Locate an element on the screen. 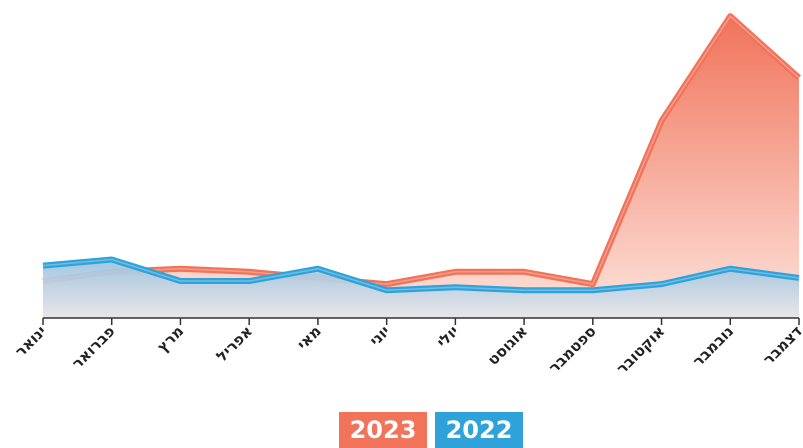  line-highlight is located at coordinates (421, 275).